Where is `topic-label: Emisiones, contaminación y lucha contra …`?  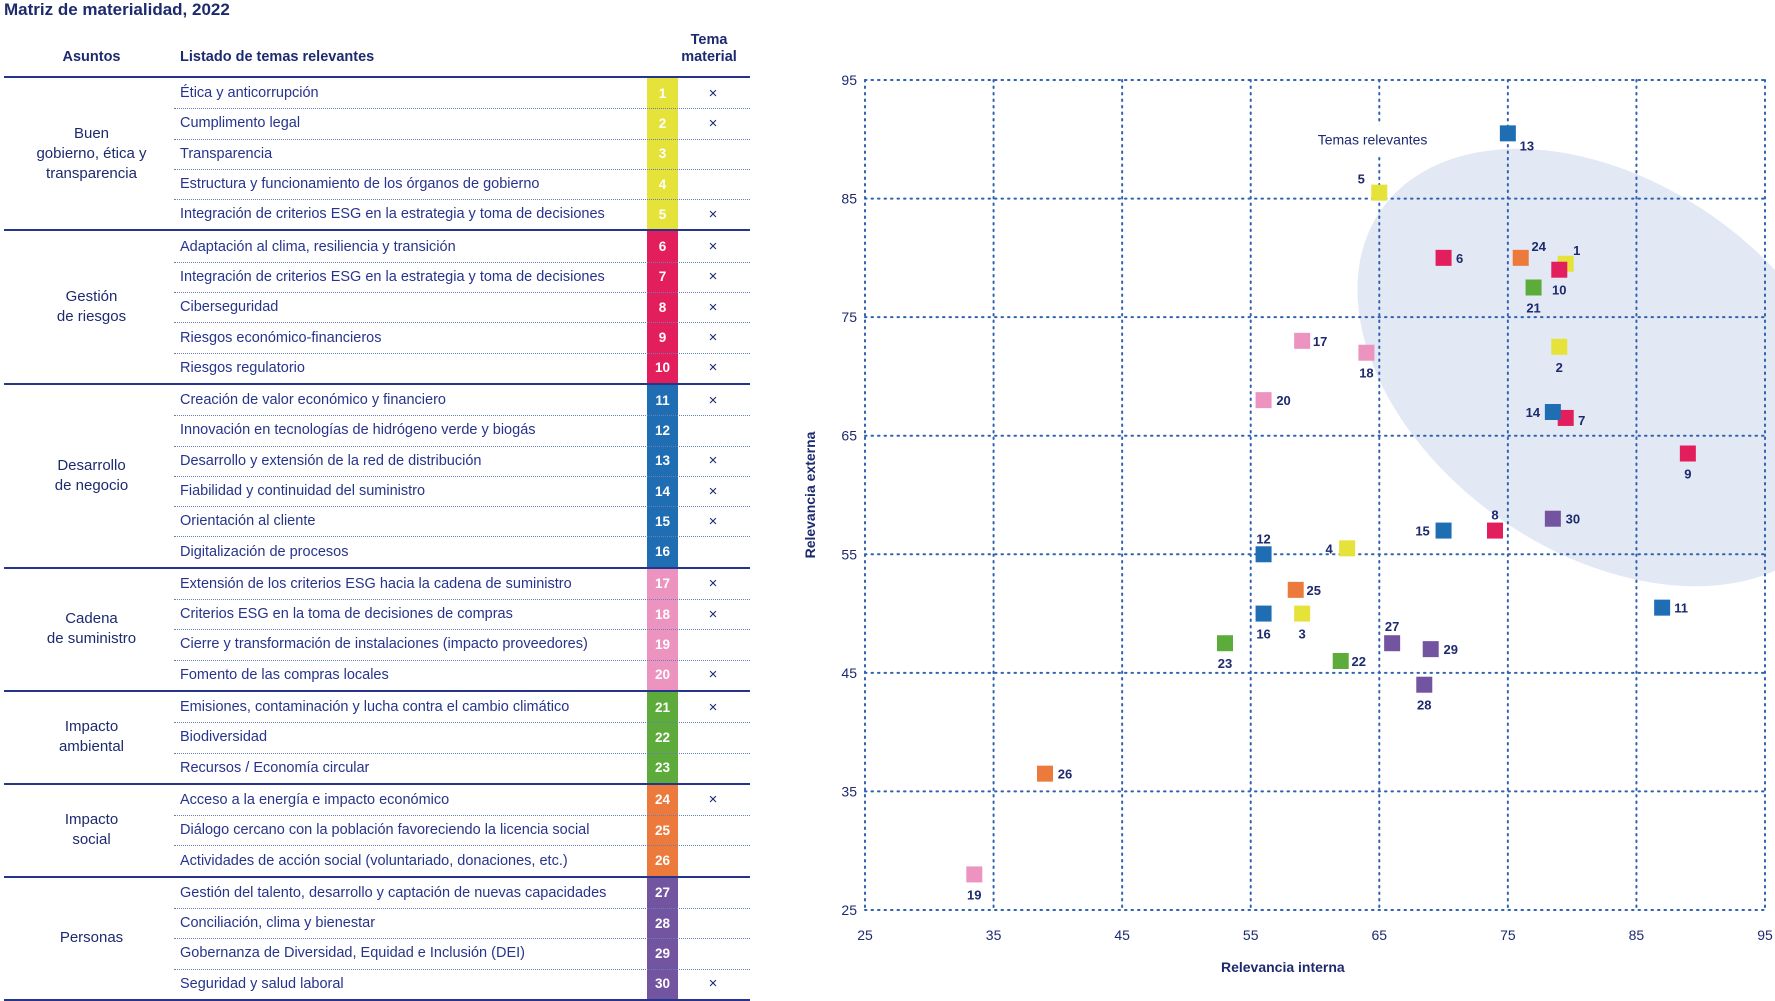
topic-label: Emisiones, contaminación y lucha contra … is located at coordinates (375, 707).